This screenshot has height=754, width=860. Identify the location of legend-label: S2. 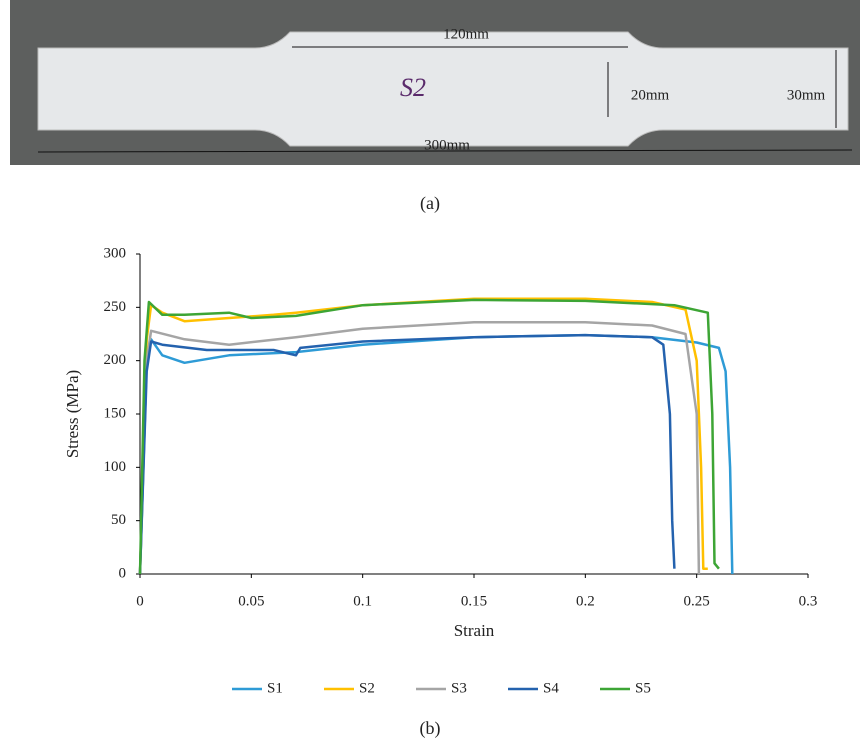
(367, 688).